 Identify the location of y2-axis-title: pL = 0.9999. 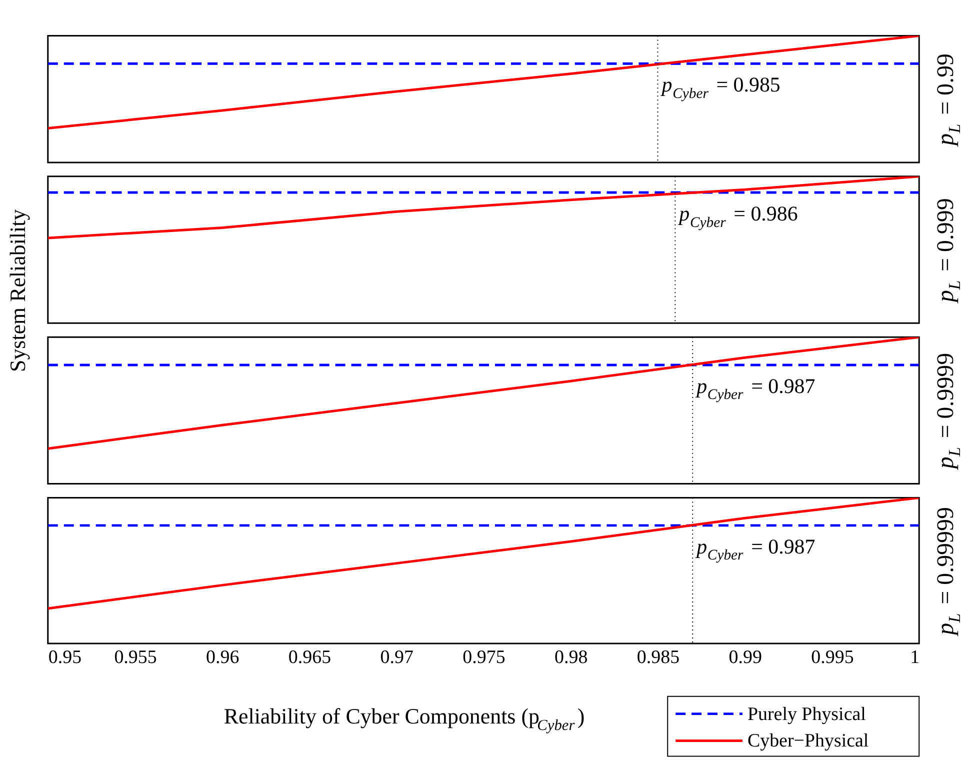
(948, 411).